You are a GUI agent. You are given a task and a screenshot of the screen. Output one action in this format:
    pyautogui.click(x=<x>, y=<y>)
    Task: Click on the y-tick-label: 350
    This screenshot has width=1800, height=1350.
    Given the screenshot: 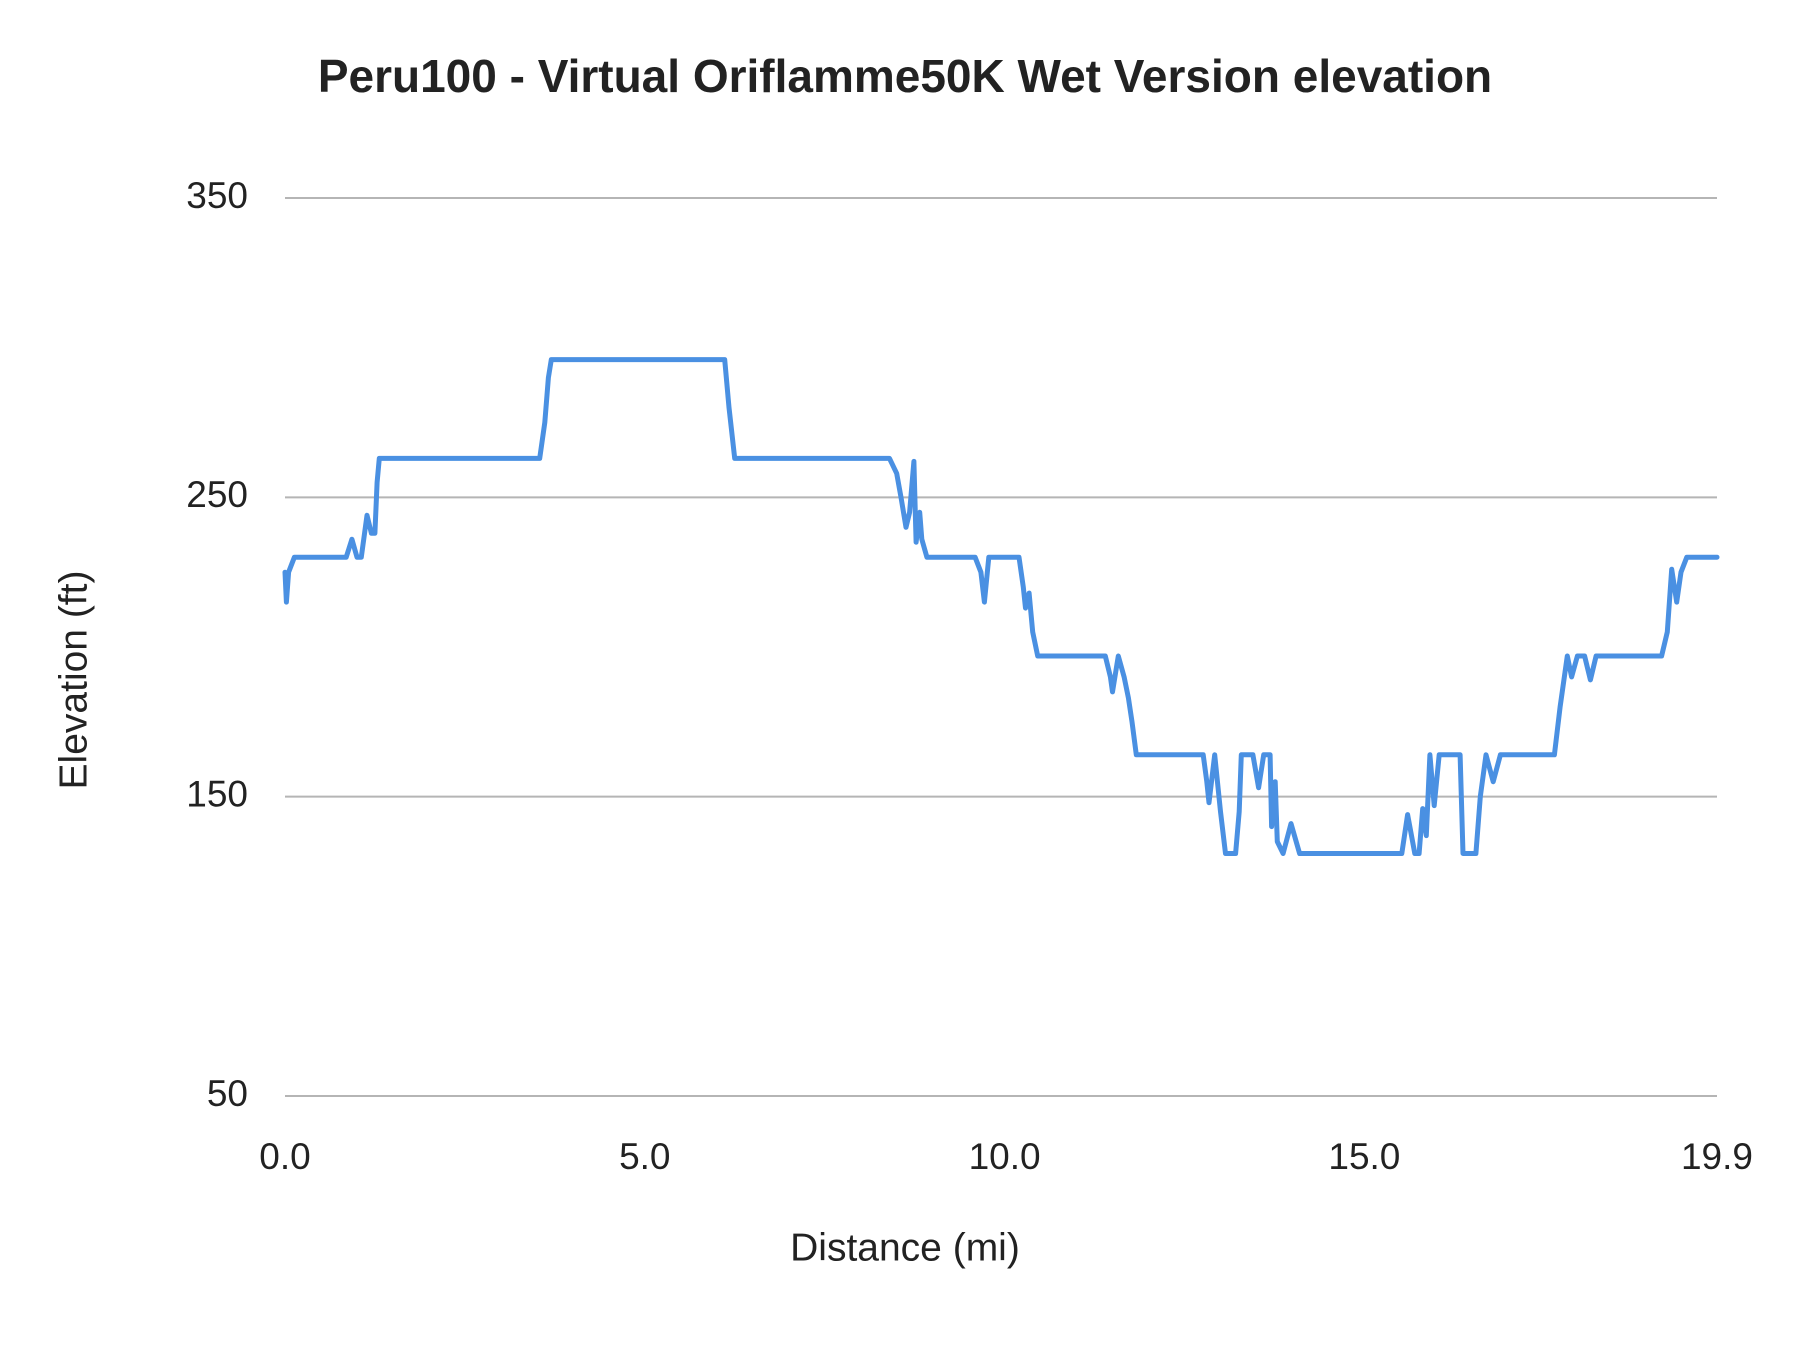 What is the action you would take?
    pyautogui.click(x=217, y=195)
    